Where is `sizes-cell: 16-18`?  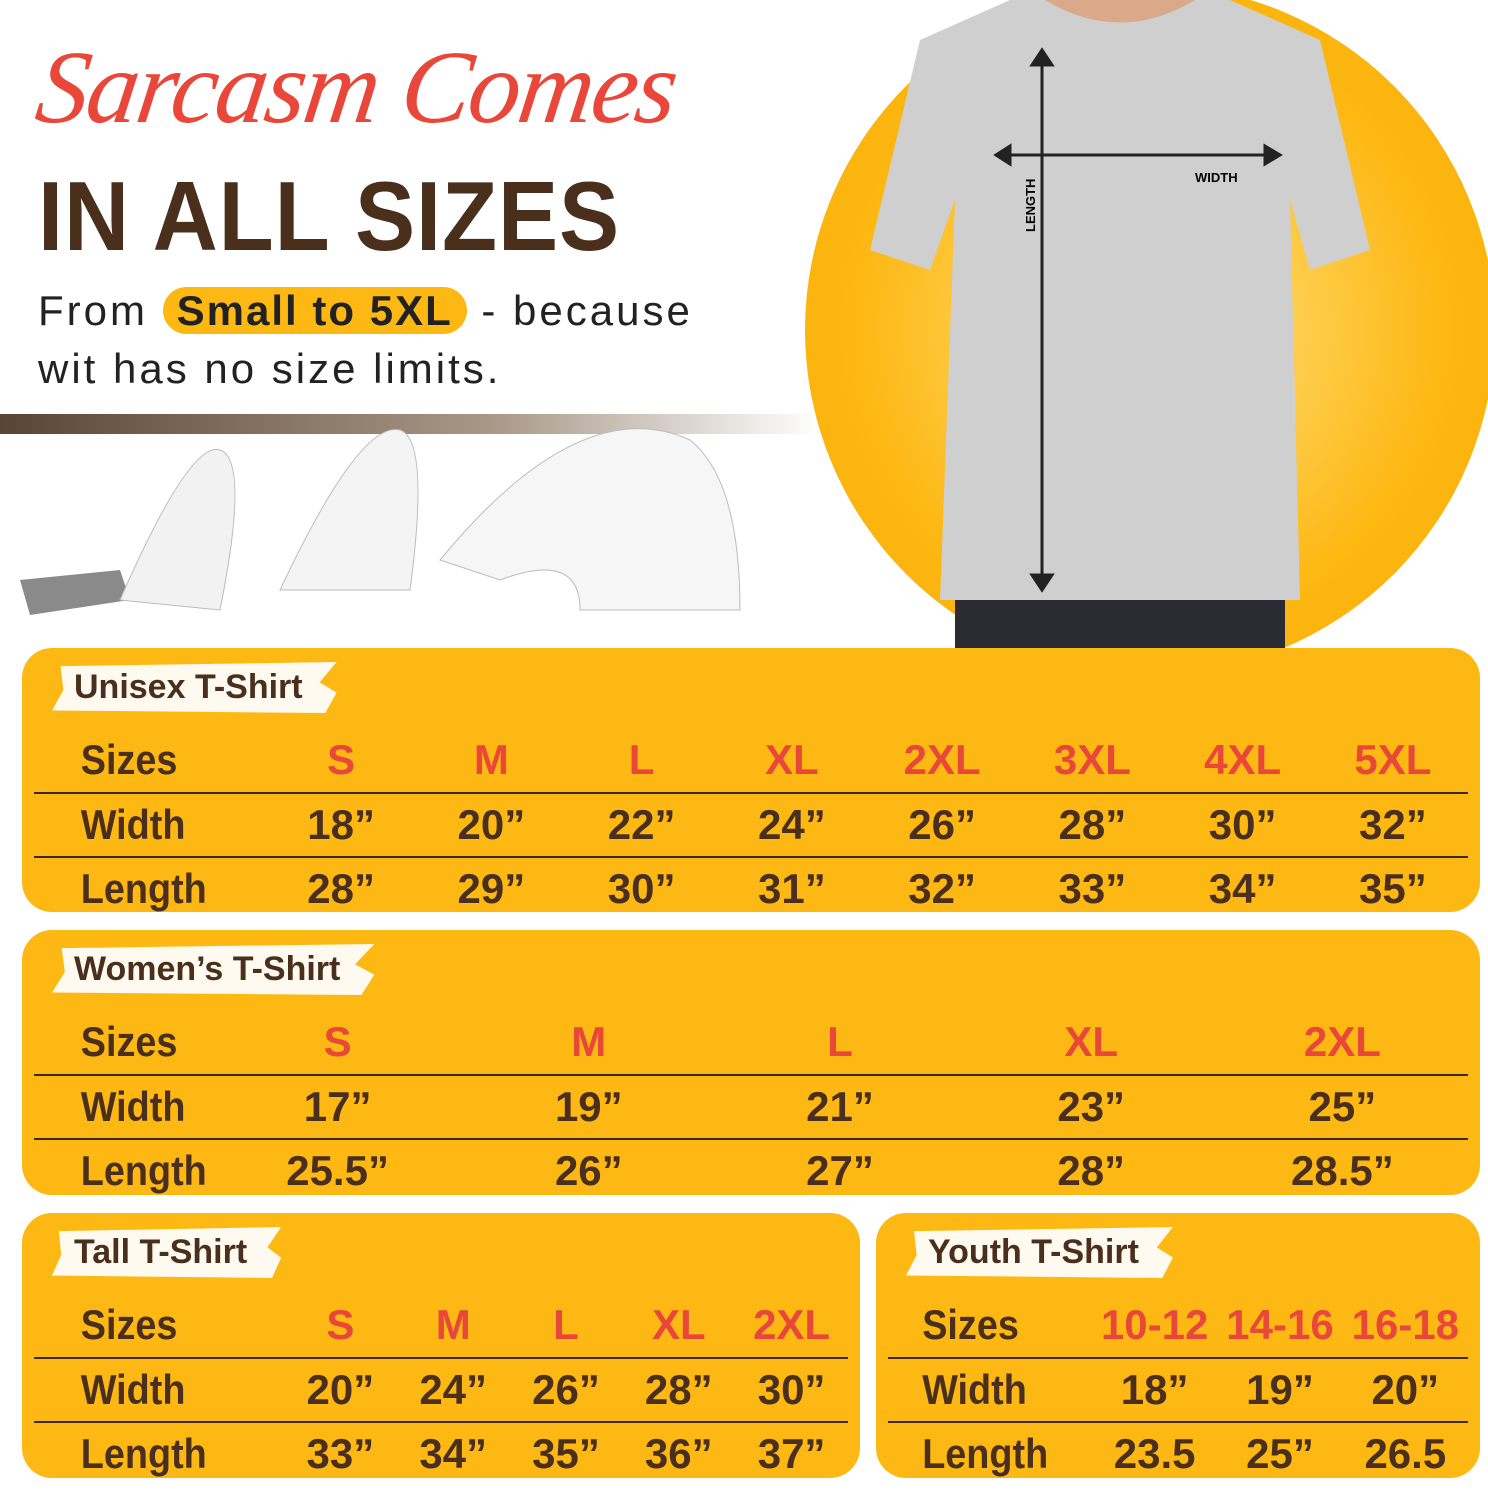
sizes-cell: 16-18 is located at coordinates (1405, 1324).